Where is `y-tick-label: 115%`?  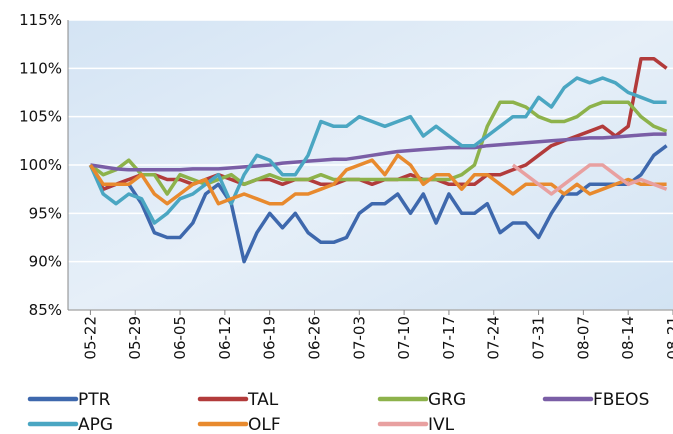
y-tick-label: 115% is located at coordinates (40, 20).